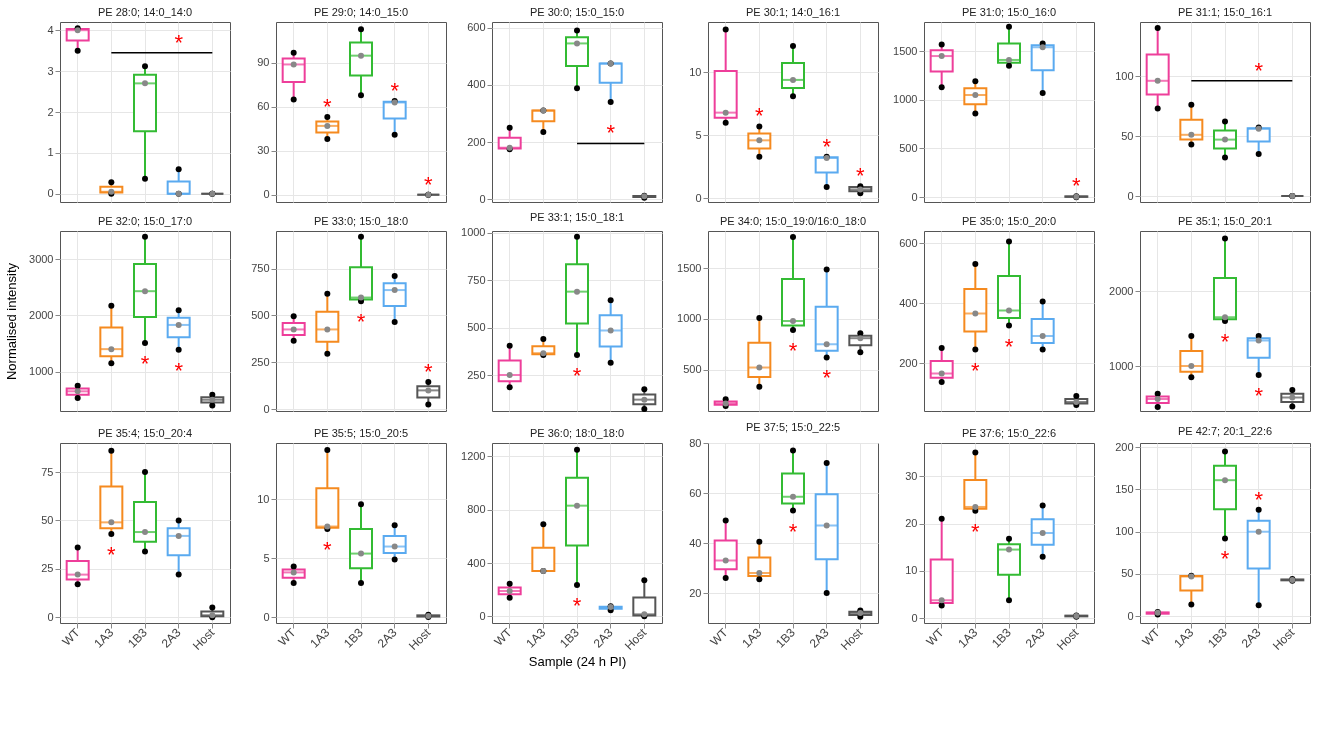 This screenshot has height=730, width=1338. I want to click on chart-title: PE 35:4; 15:0_20:4, so click(145, 433).